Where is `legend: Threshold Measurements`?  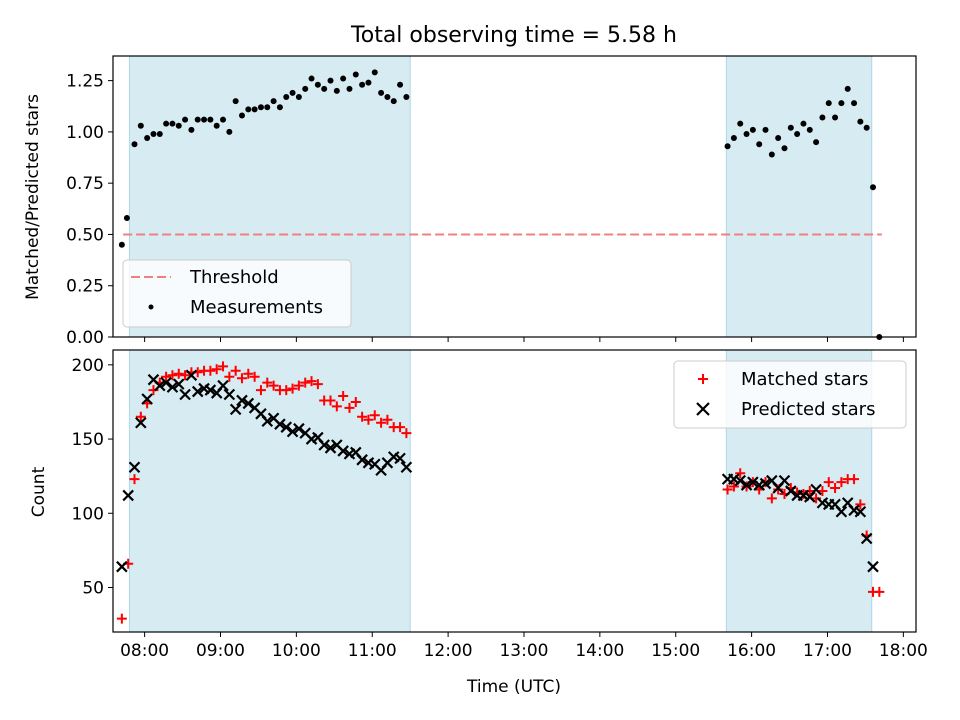
legend: Threshold Measurements is located at coordinates (237, 293).